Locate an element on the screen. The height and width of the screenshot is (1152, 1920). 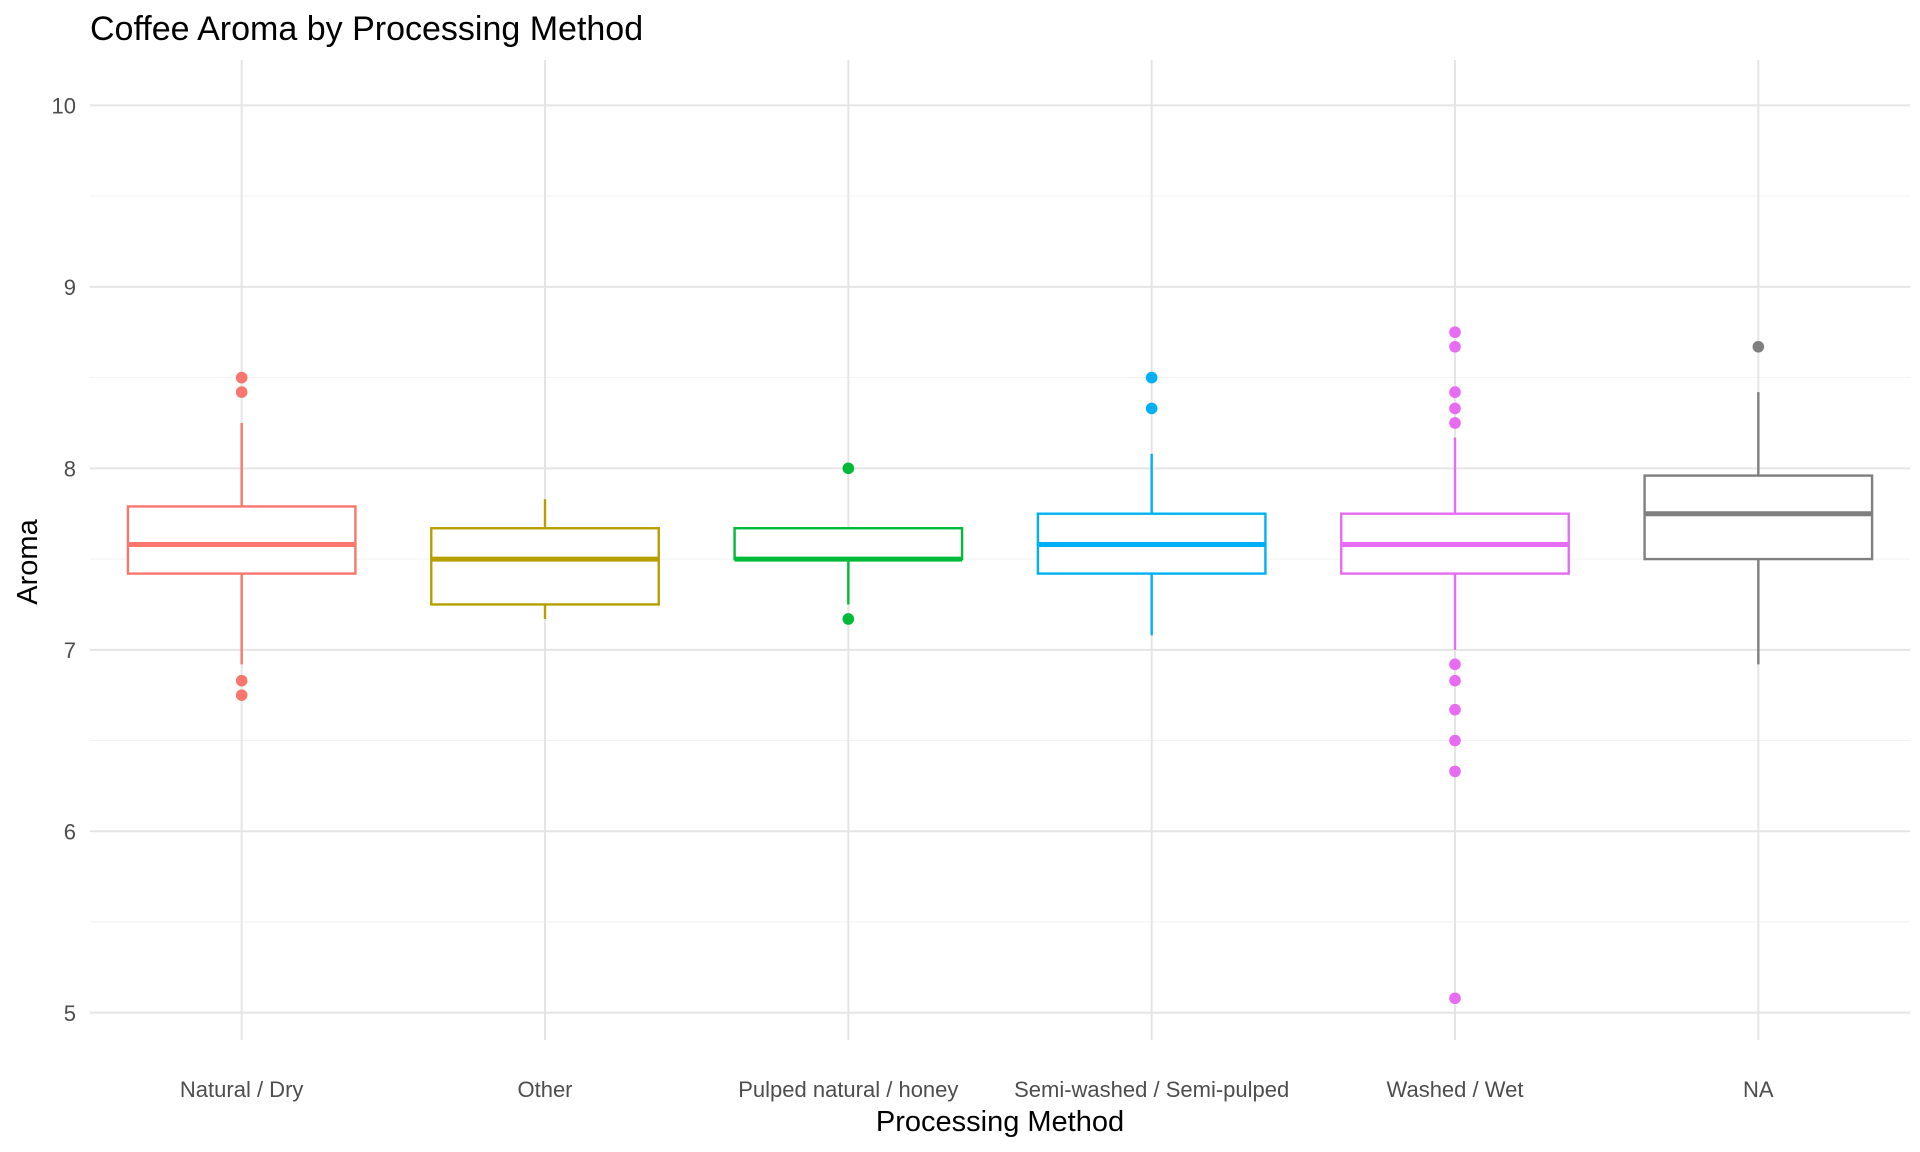
x-tick-label: Other is located at coordinates (544, 1089).